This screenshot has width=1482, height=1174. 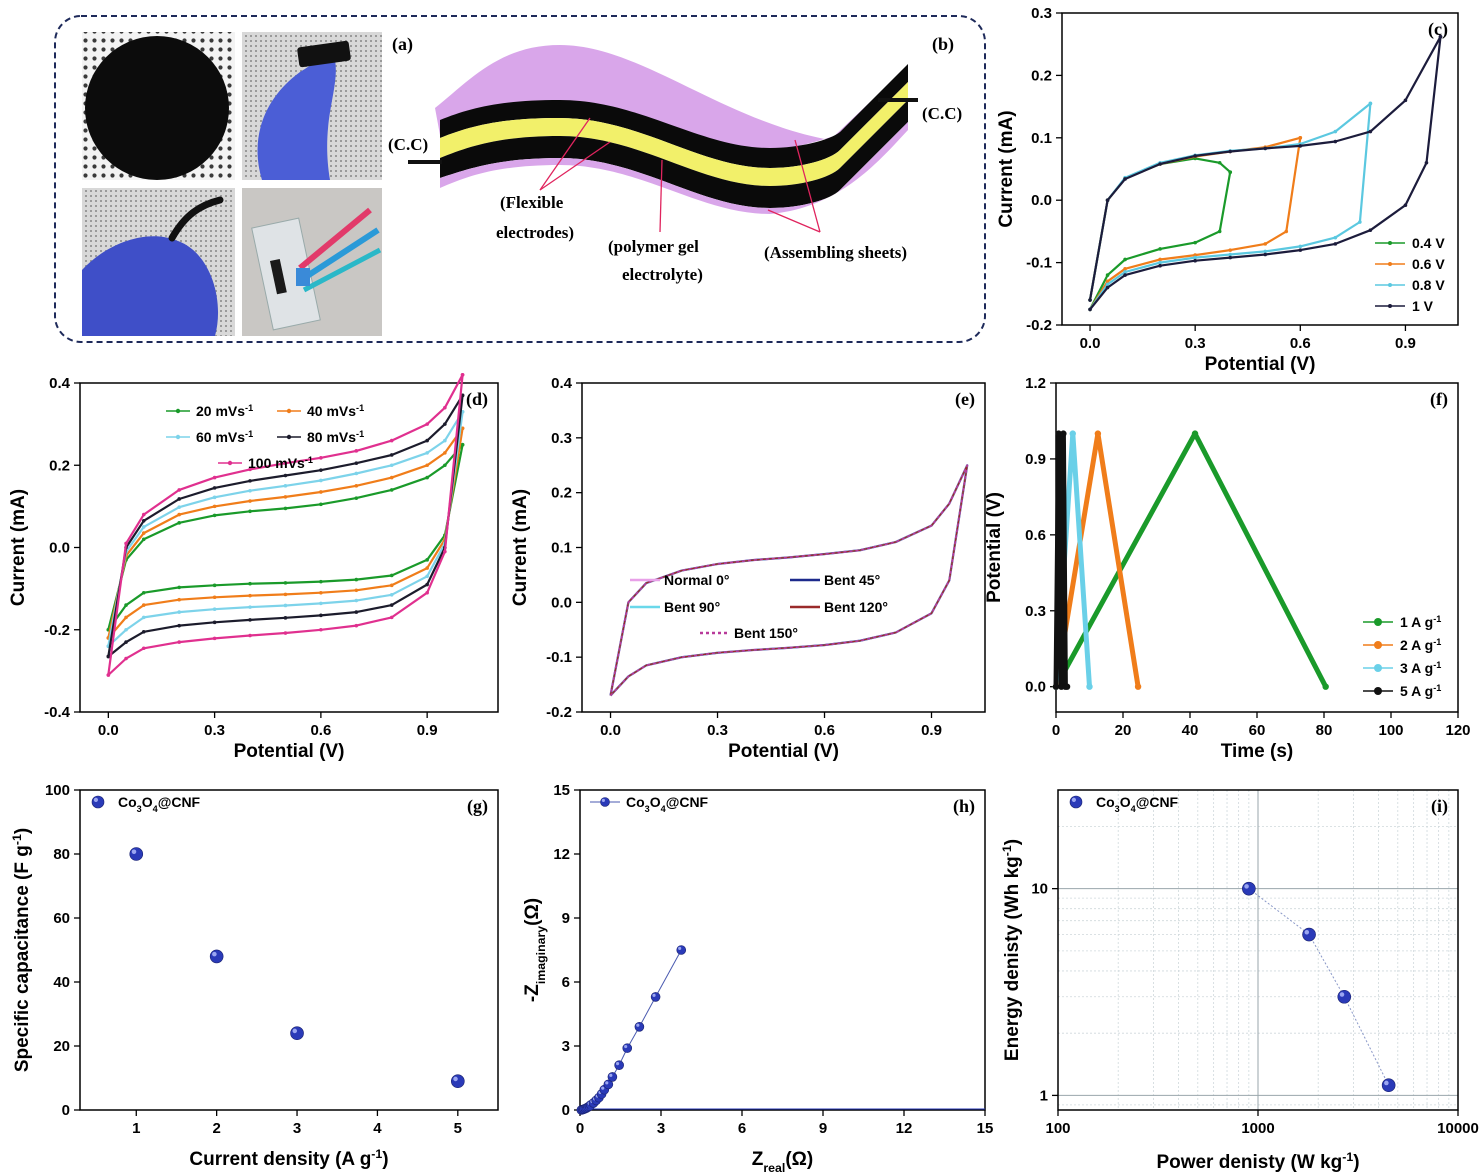 What do you see at coordinates (1035, 459) in the screenshot?
I see `y-tick-label-f-3: 0.9` at bounding box center [1035, 459].